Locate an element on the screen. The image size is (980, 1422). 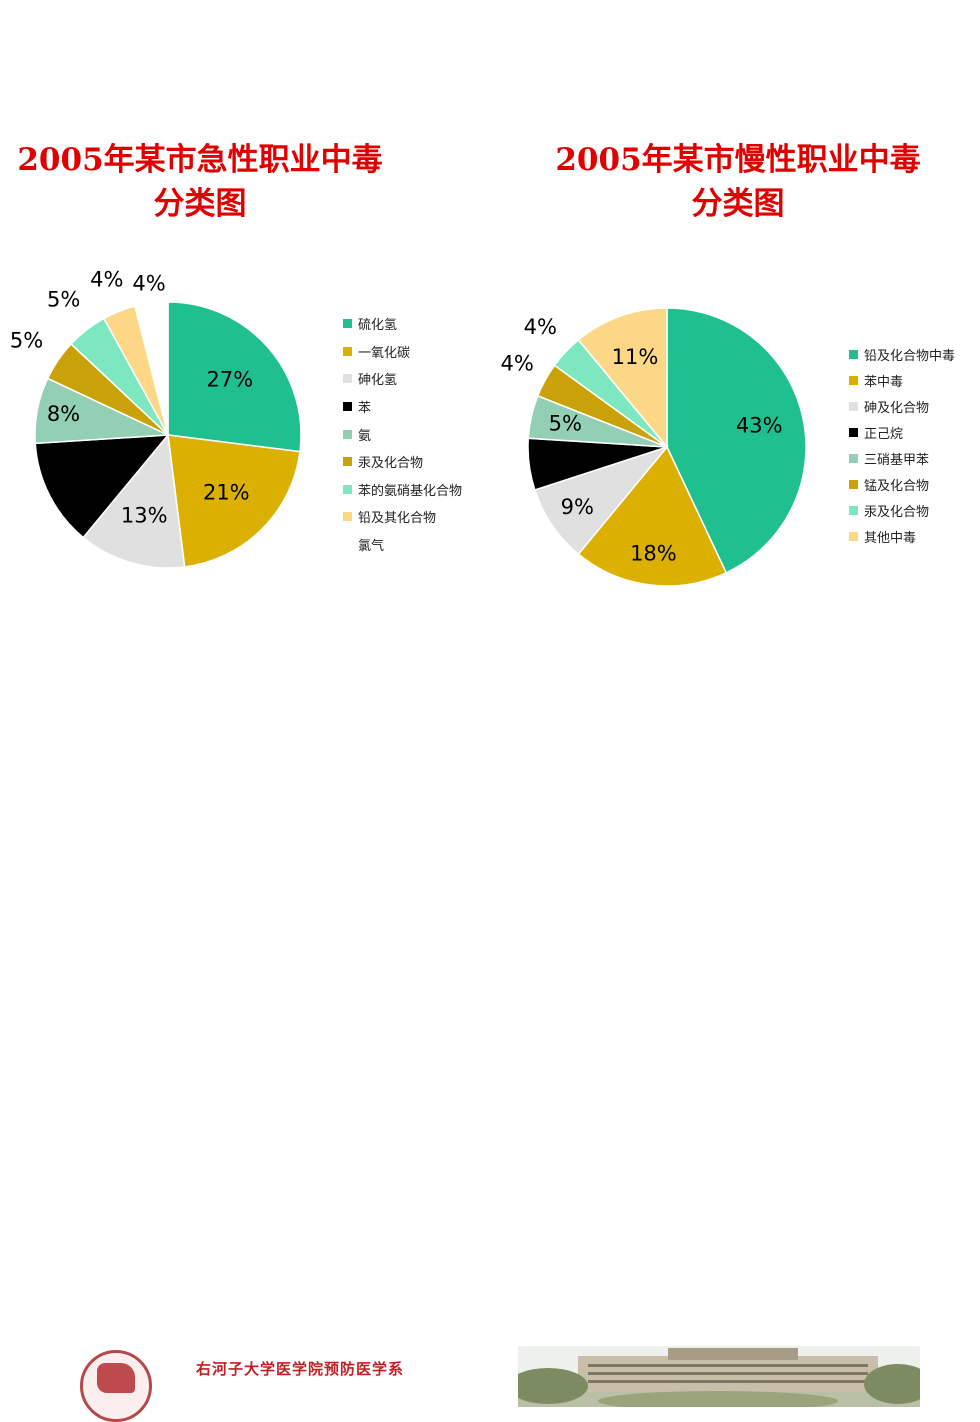
pie-data-label: 21% is located at coordinates (226, 492).